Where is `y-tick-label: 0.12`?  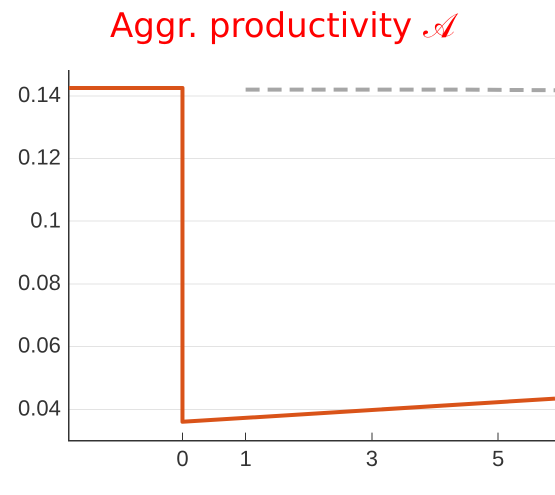
y-tick-label: 0.12 is located at coordinates (39, 157).